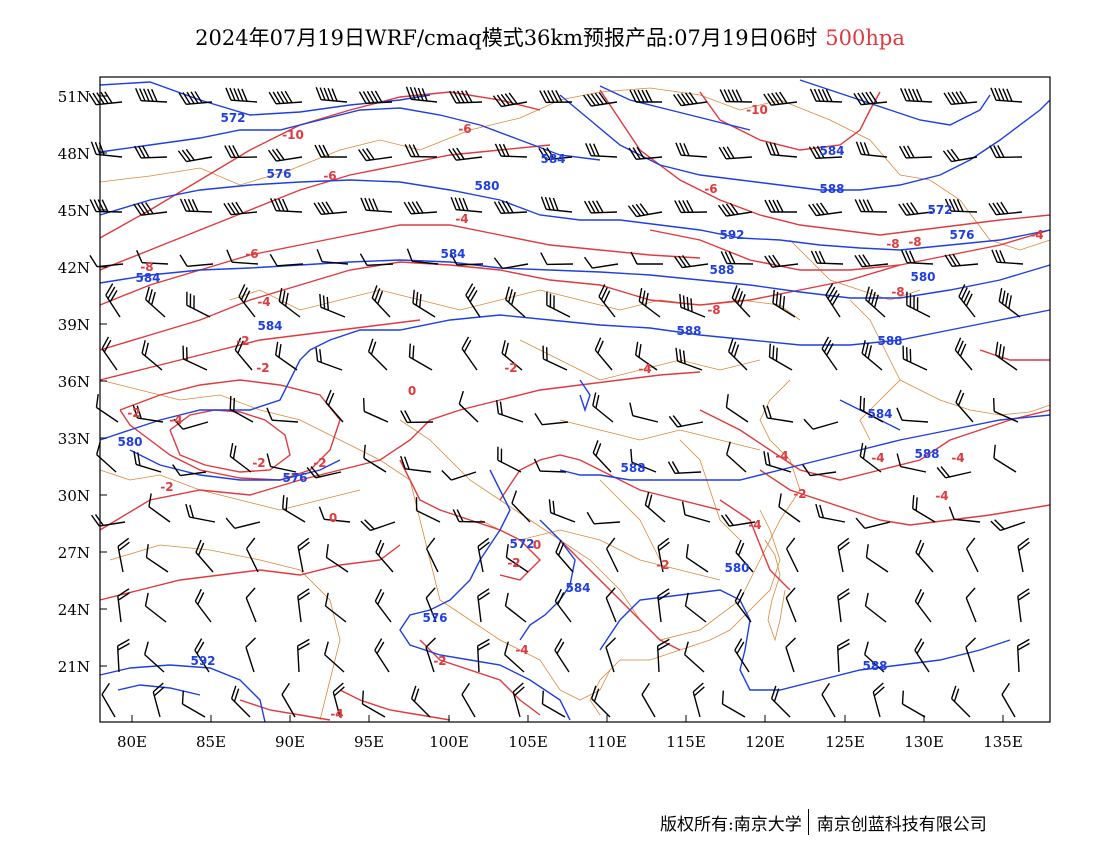 This screenshot has width=1100, height=850. What do you see at coordinates (202, 661) in the screenshot?
I see `height-contour-label: 592` at bounding box center [202, 661].